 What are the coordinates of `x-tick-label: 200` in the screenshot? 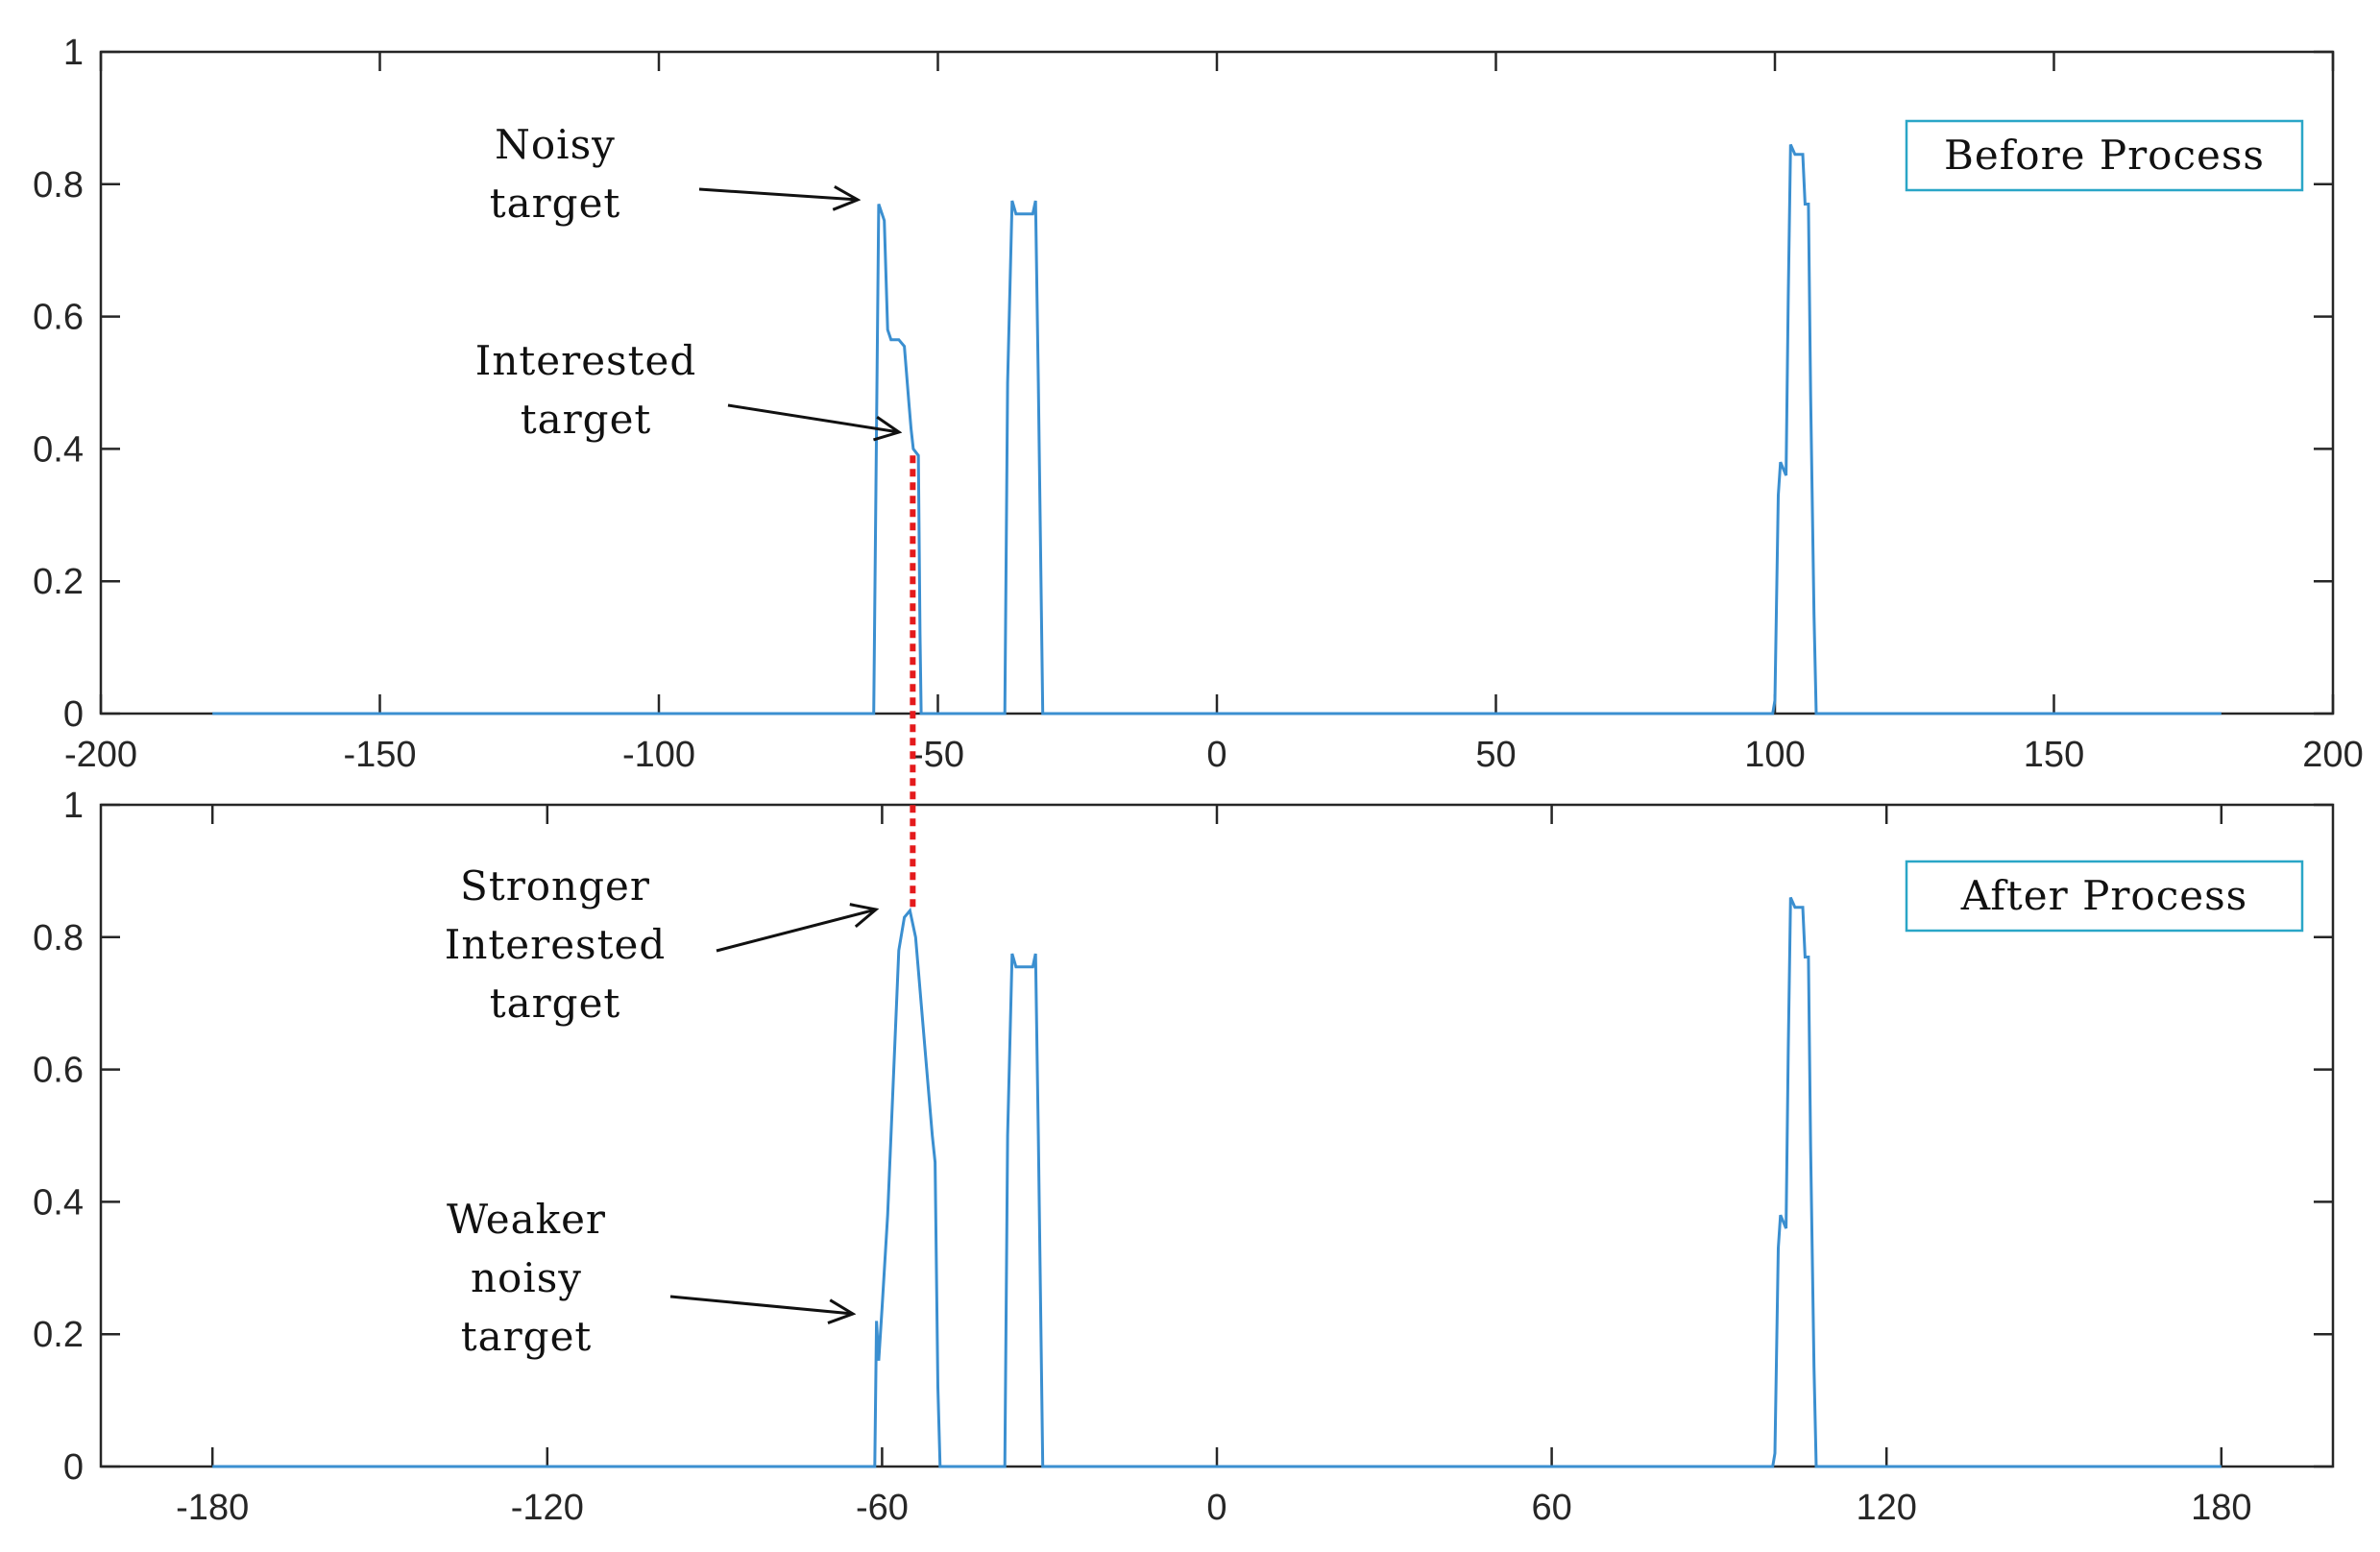 It's located at (2333, 755).